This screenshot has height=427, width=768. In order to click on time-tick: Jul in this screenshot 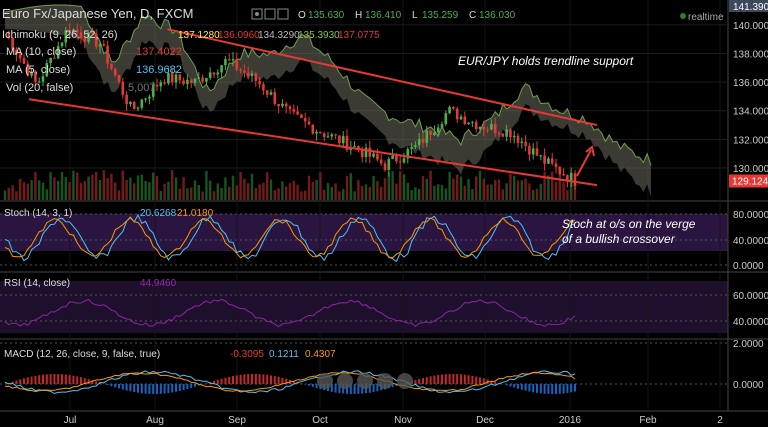, I will do `click(70, 420)`.